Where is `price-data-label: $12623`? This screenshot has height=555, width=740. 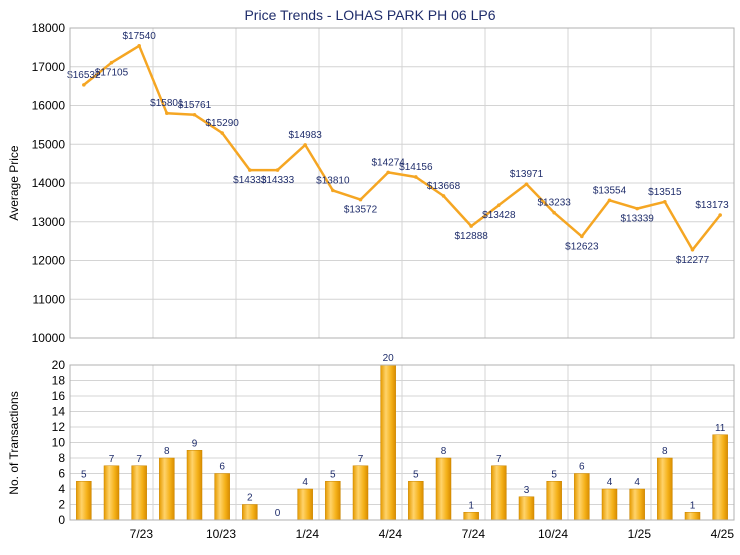 price-data-label: $12623 is located at coordinates (582, 246).